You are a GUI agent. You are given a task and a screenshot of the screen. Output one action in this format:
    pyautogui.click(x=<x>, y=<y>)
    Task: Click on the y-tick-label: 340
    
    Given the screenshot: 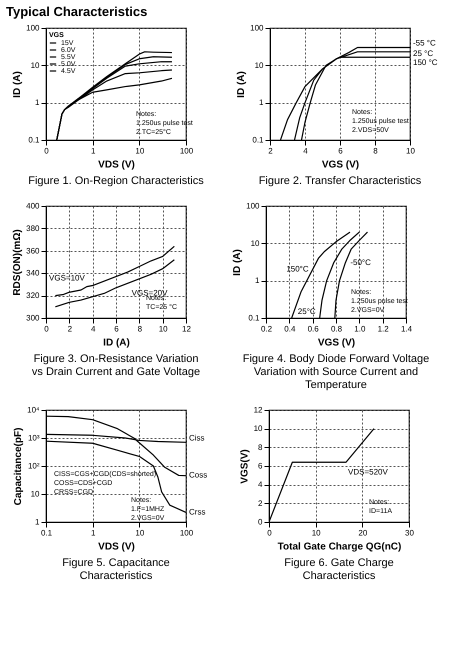 What is the action you would take?
    pyautogui.click(x=33, y=273)
    